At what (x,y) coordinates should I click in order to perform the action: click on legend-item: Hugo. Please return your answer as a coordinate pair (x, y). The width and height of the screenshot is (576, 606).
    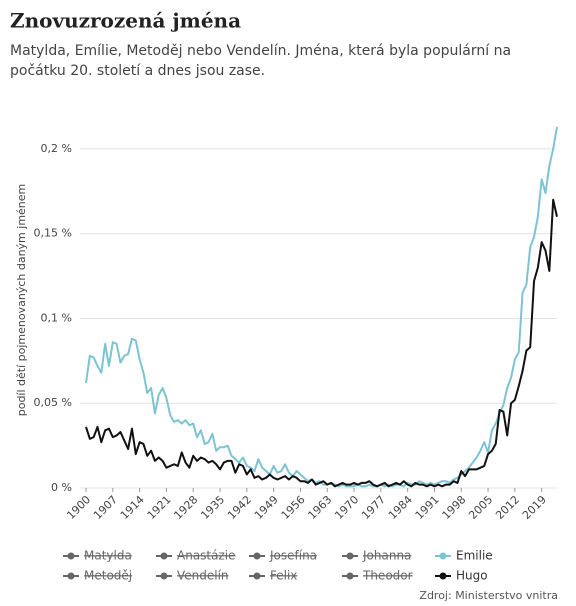
    Looking at the image, I should click on (461, 576).